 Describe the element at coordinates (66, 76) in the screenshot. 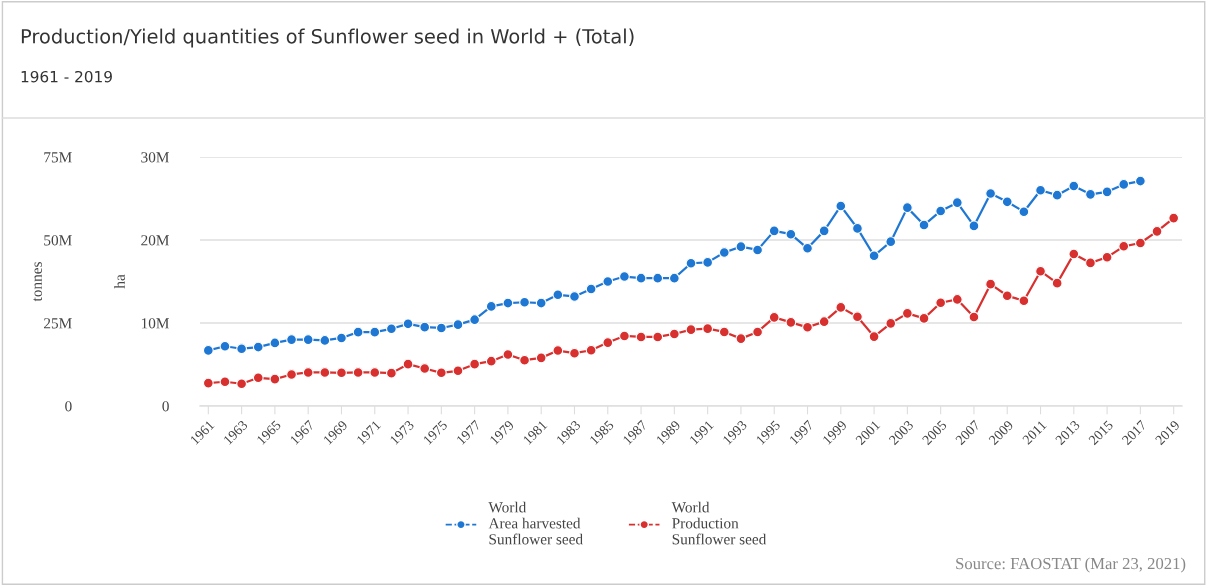

I see `text: 1961 - 2019` at that location.